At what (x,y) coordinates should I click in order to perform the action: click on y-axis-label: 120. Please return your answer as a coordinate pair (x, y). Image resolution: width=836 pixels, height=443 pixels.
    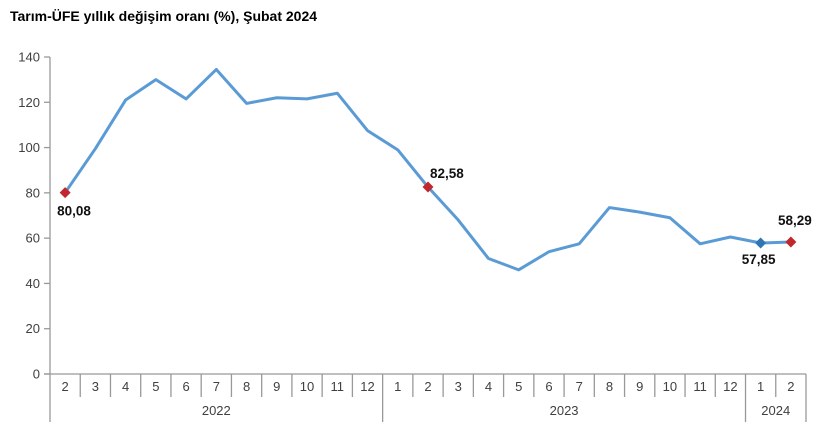
    Looking at the image, I should click on (29, 102).